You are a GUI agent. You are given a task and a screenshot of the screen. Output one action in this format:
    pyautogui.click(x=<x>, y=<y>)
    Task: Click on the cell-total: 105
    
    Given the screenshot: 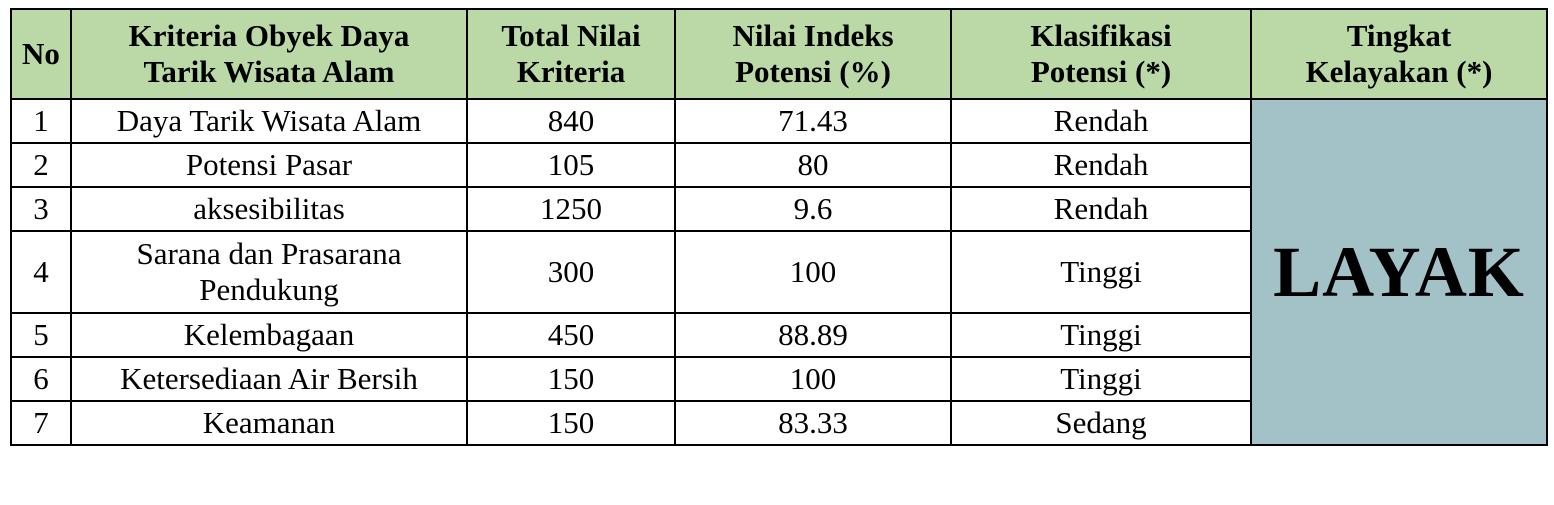 What is the action you would take?
    pyautogui.click(x=571, y=165)
    